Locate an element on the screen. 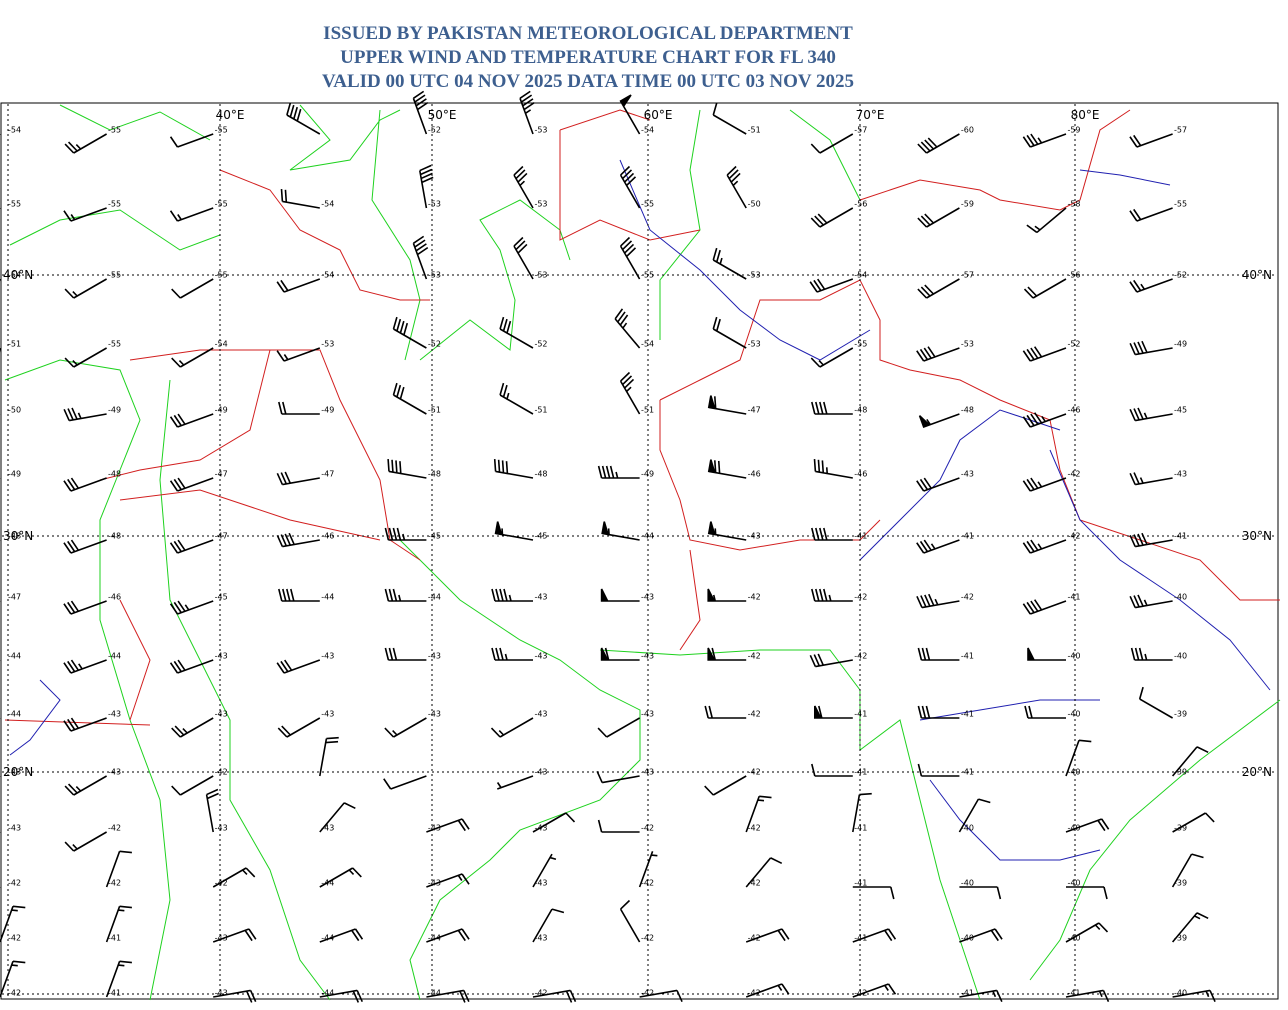 This screenshot has height=1010, width=1288. temperature: -46 is located at coordinates (860, 474).